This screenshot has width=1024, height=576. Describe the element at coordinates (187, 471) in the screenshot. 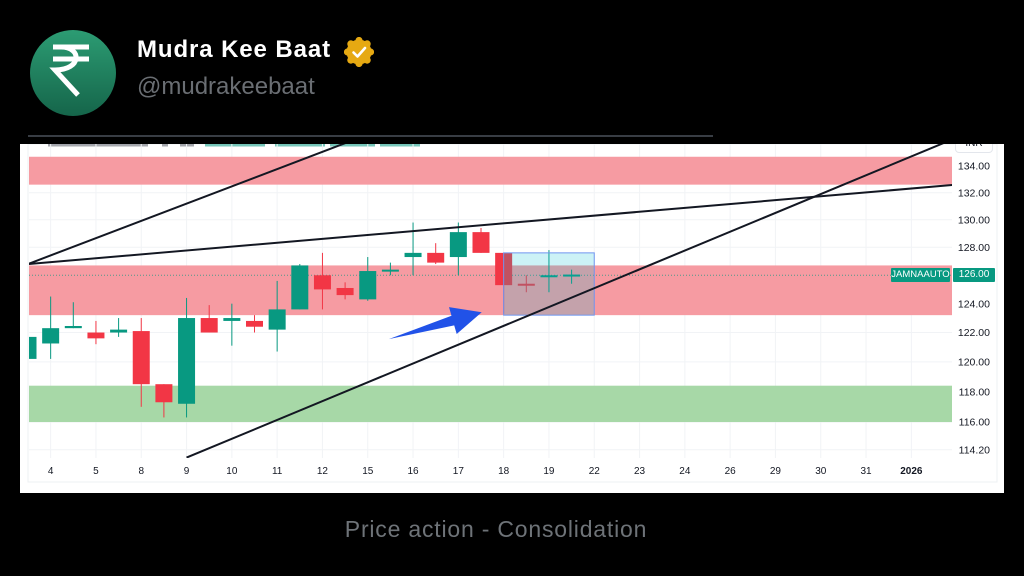

I see `x-axis-label: 9` at that location.